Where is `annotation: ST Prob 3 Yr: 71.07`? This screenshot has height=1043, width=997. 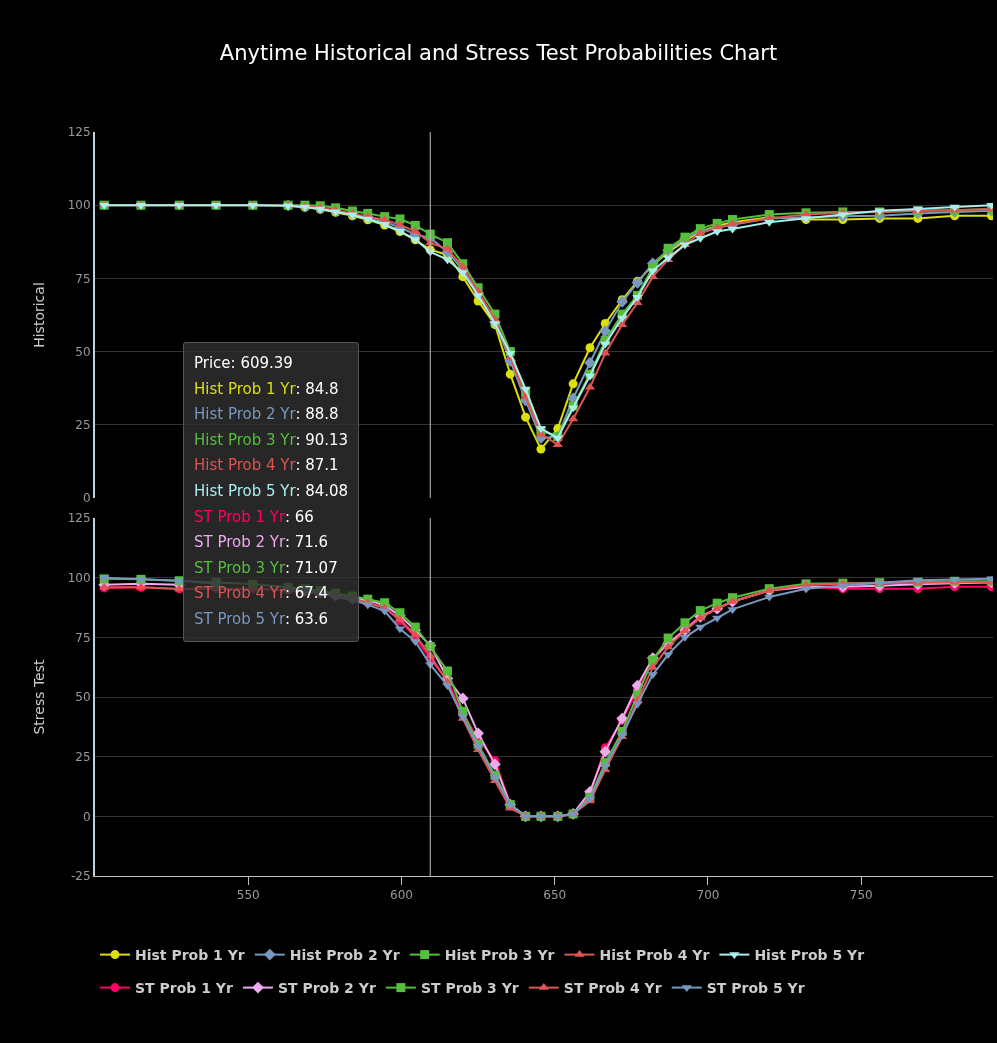 annotation: ST Prob 3 Yr: 71.07 is located at coordinates (266, 567).